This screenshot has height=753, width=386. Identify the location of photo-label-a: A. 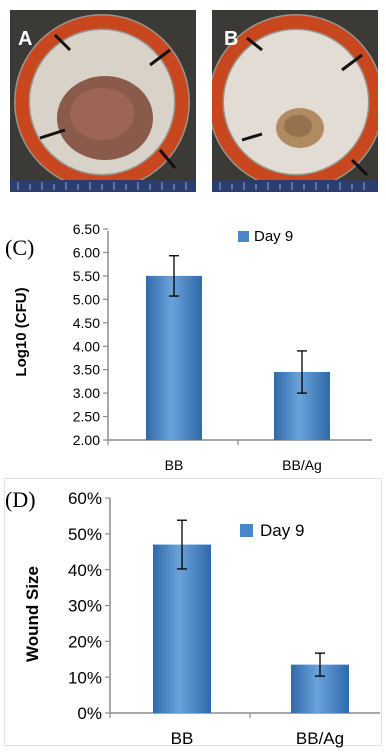
(25, 39).